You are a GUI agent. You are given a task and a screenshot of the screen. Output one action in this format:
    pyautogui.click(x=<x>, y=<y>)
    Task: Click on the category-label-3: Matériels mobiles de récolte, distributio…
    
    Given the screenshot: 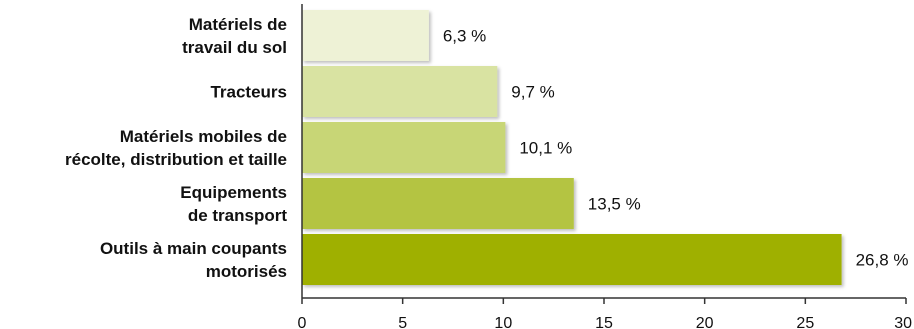 What is the action you would take?
    pyautogui.click(x=176, y=148)
    